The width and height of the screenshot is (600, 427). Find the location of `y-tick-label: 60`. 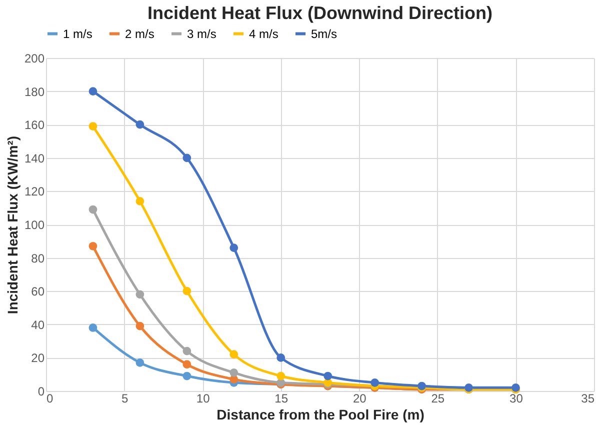

y-tick-label: 60 is located at coordinates (38, 291).